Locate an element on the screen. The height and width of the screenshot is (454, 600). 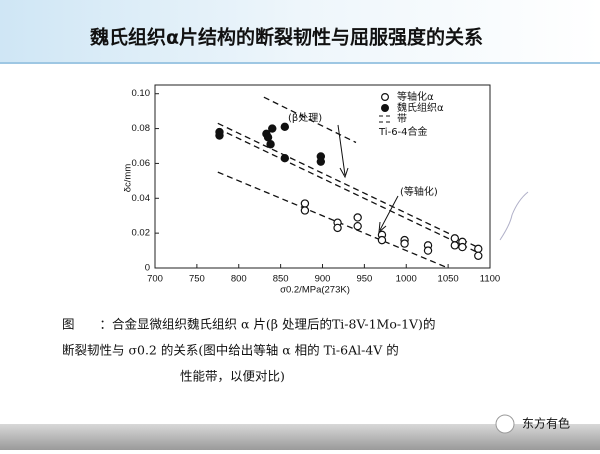
y-axis-label: δc/mm is located at coordinates (128, 178).